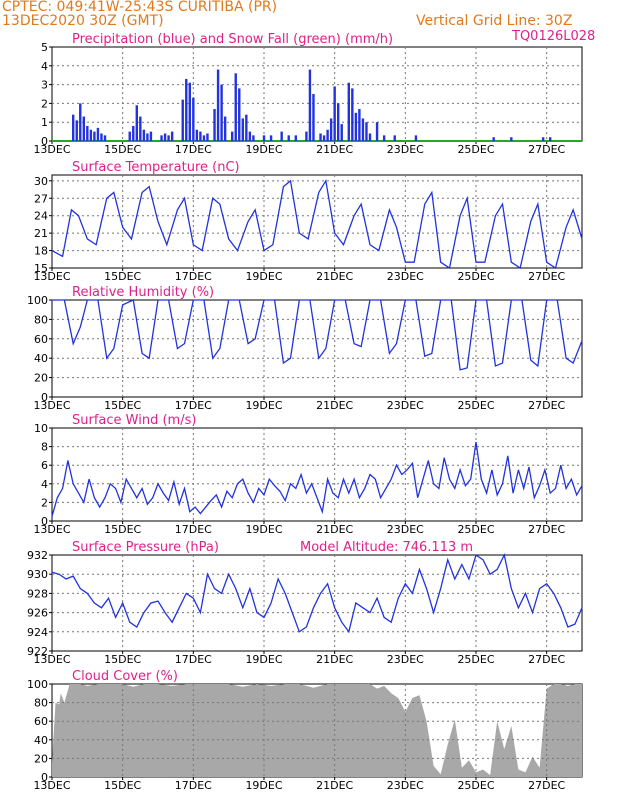 This screenshot has width=618, height=800. I want to click on y-tick-label: 15, so click(41, 268).